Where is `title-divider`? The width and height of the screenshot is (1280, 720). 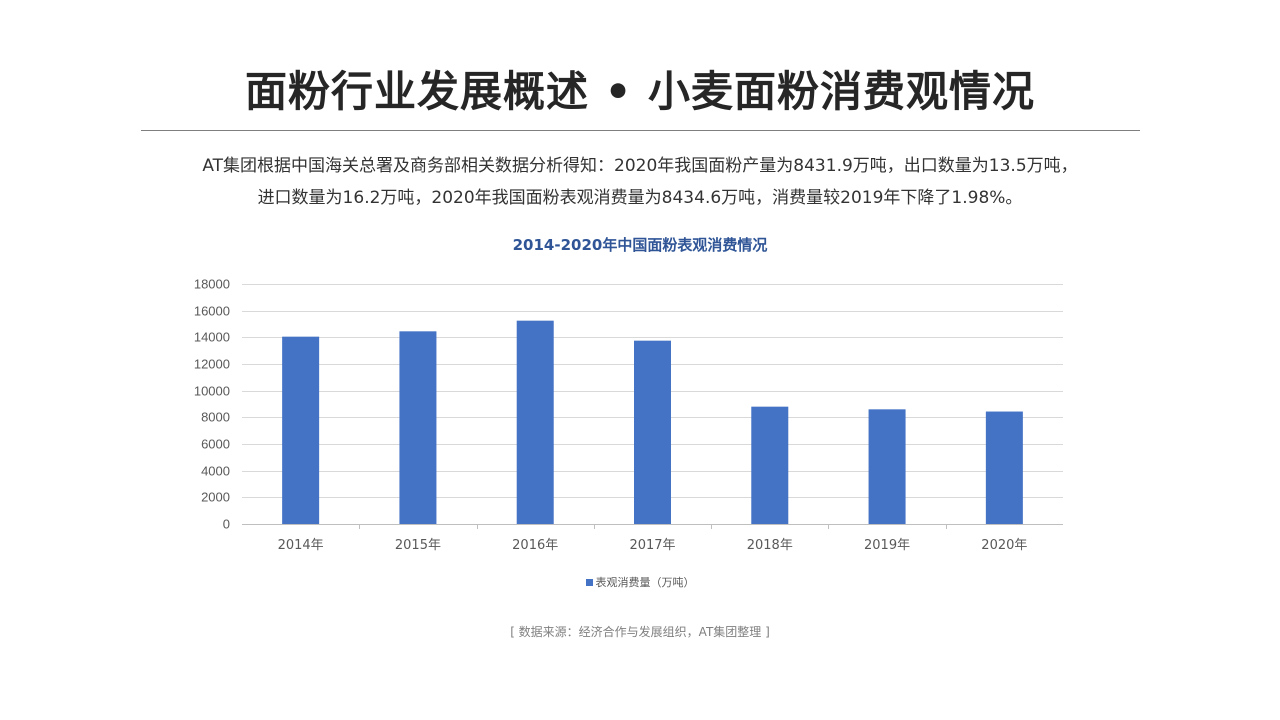 title-divider is located at coordinates (640, 130).